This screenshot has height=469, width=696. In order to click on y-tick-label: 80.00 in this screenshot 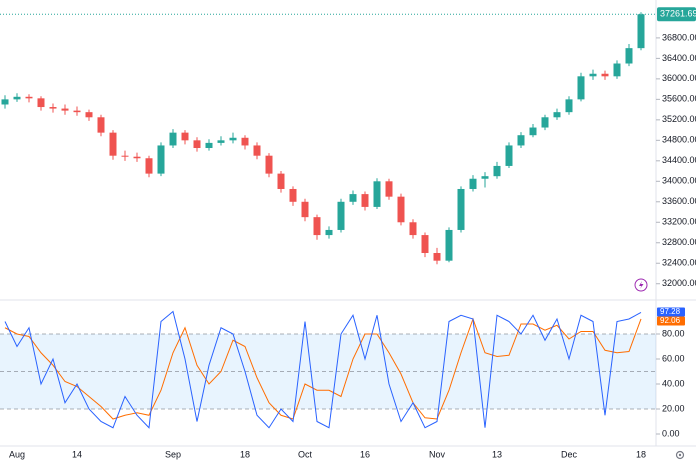, I will do `click(673, 333)`.